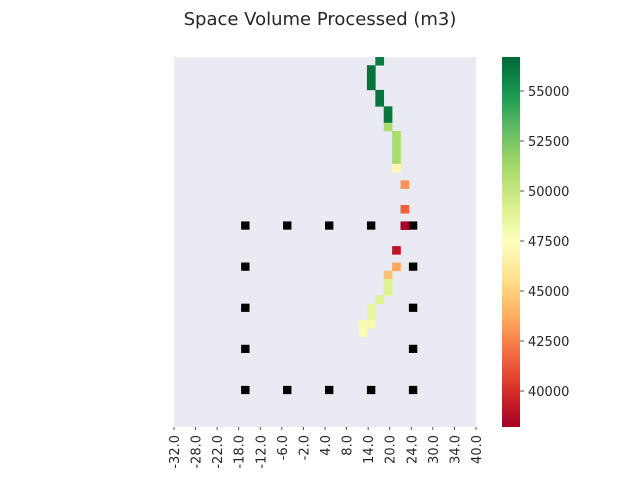  What do you see at coordinates (283, 447) in the screenshot?
I see `x-tick-label: -6.0` at bounding box center [283, 447].